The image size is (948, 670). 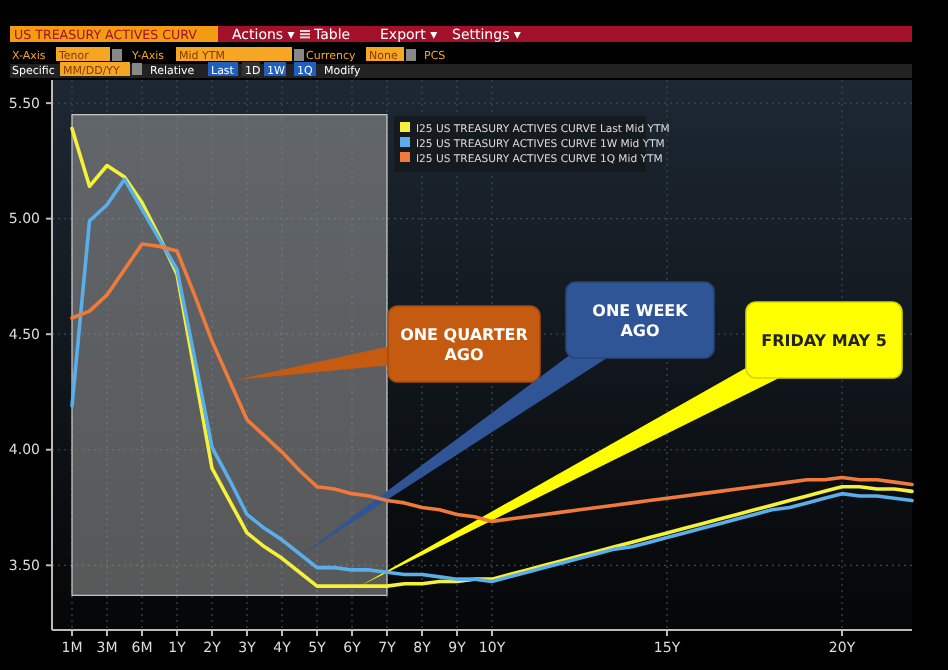 What do you see at coordinates (641, 321) in the screenshot?
I see `annotation: ONE WEEK AGO` at bounding box center [641, 321].